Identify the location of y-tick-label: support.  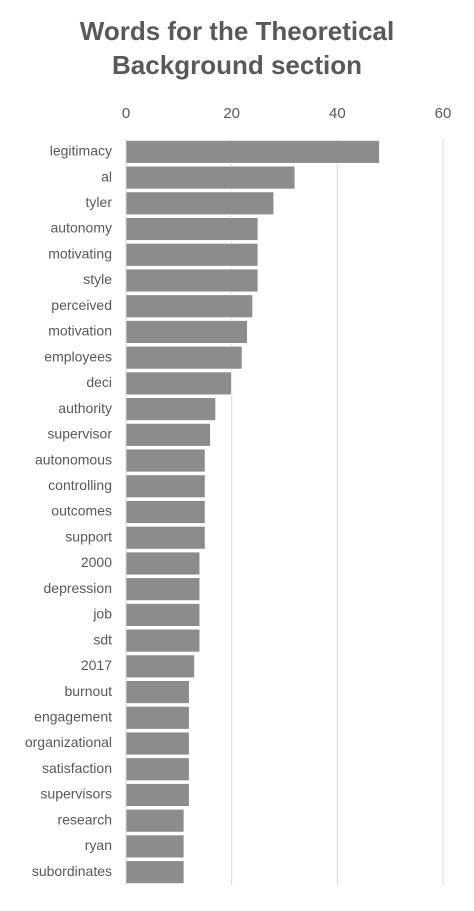
(88, 536).